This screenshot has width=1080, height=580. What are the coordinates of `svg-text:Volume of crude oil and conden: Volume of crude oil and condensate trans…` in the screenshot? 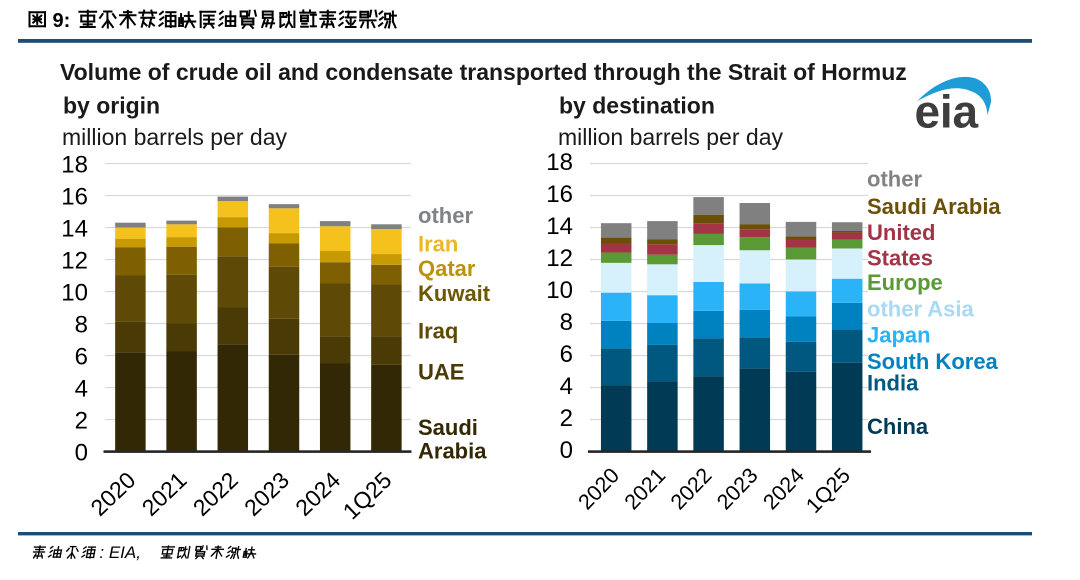 It's located at (483, 72).